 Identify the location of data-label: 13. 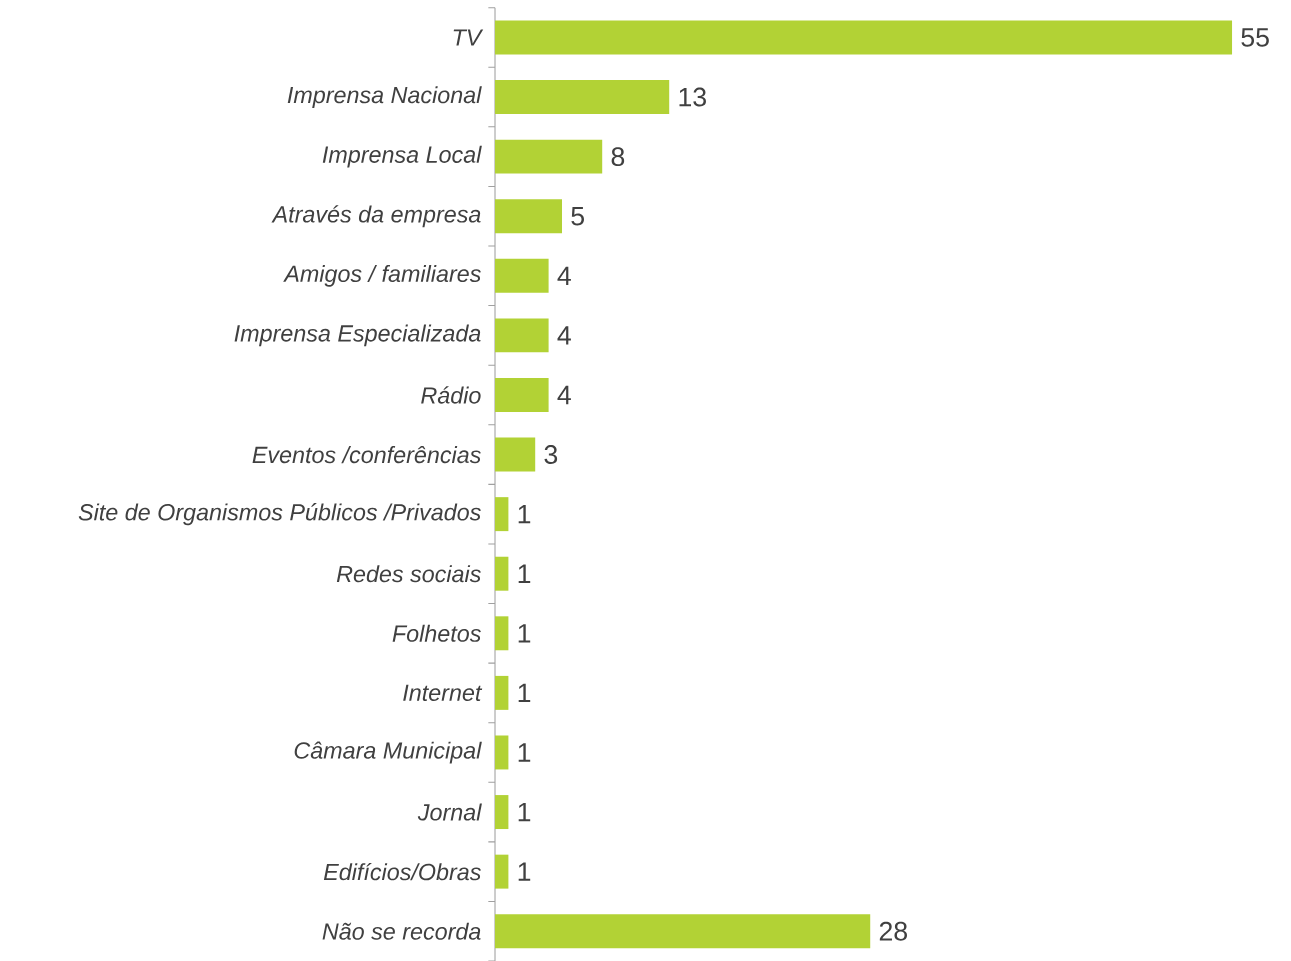
(692, 97).